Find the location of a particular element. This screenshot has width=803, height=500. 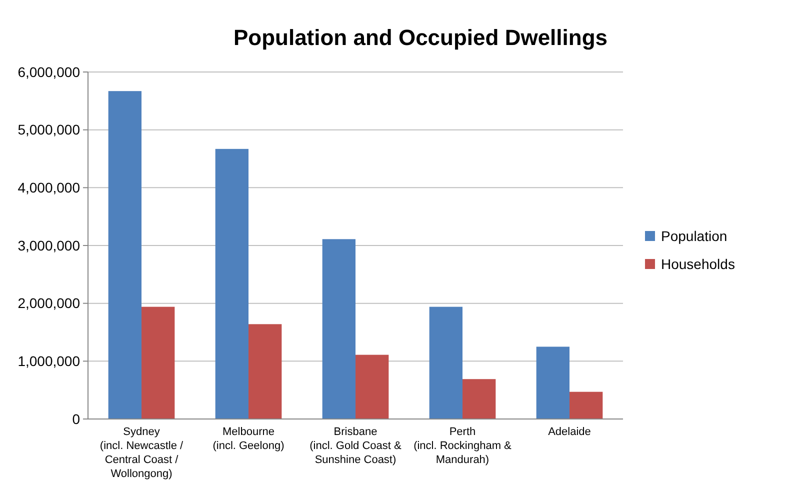

legend-label: Population is located at coordinates (694, 236).